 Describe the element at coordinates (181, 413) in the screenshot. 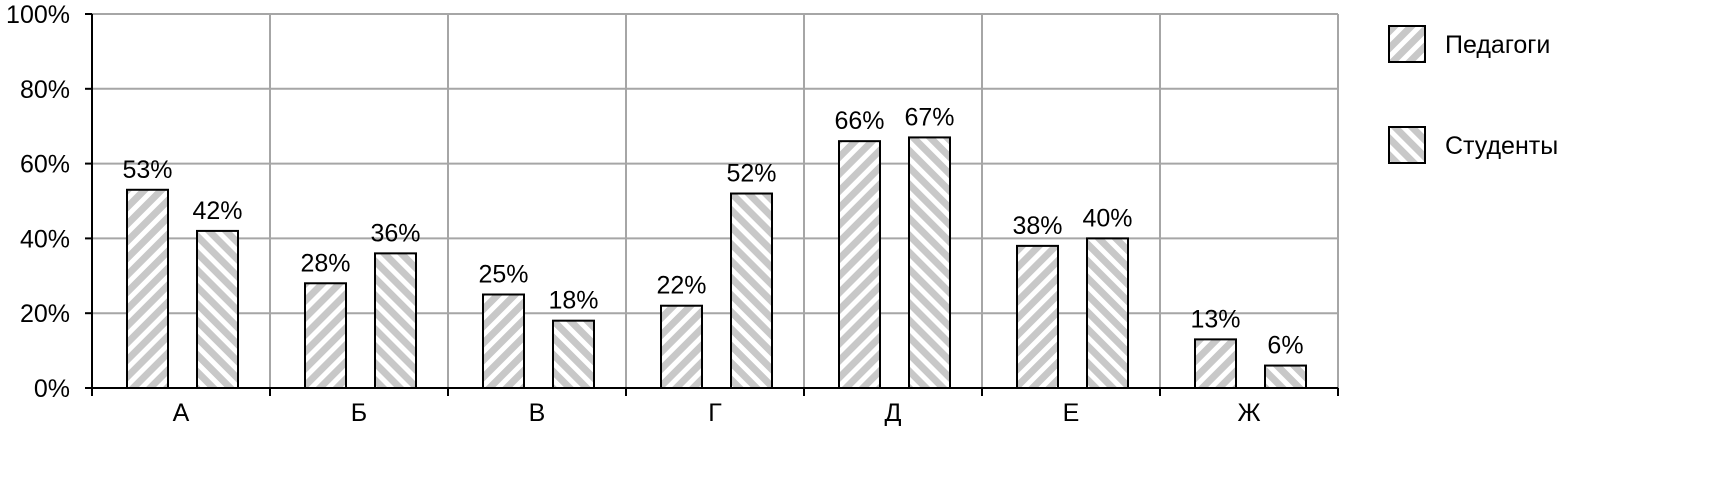

I see `x-tick-label: А` at that location.